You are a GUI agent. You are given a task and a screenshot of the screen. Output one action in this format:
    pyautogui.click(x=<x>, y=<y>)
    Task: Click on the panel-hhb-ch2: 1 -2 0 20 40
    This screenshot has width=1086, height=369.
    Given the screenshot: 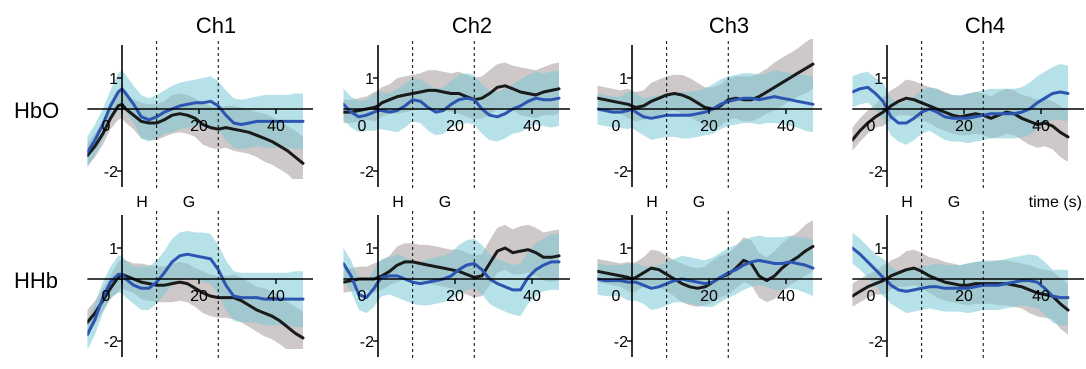 What is the action you would take?
    pyautogui.click(x=456, y=285)
    